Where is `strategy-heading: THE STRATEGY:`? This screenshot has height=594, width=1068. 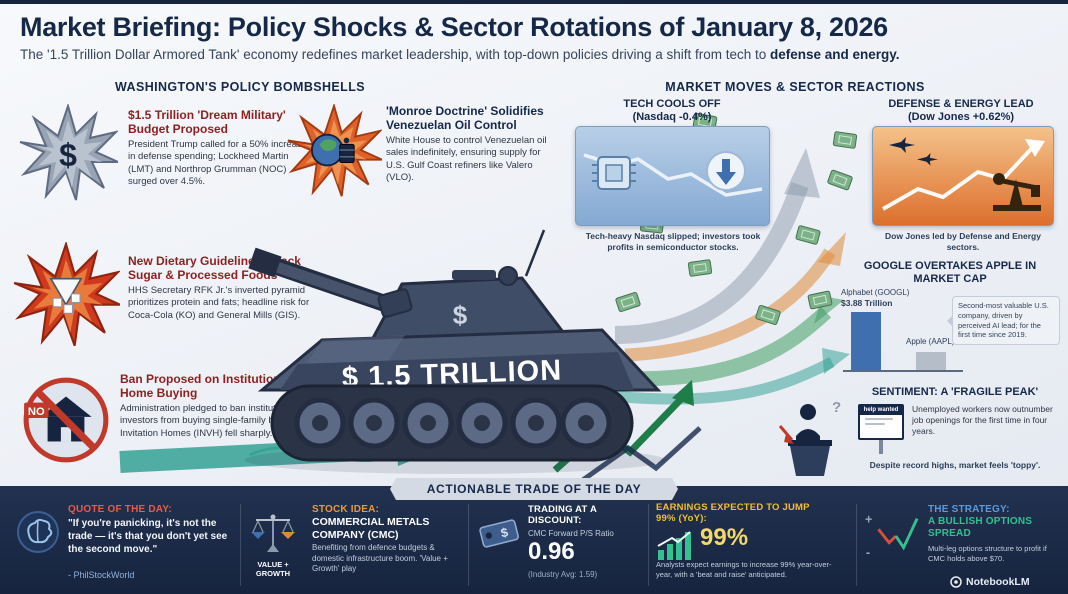 strategy-heading: THE STRATEGY: is located at coordinates (969, 509).